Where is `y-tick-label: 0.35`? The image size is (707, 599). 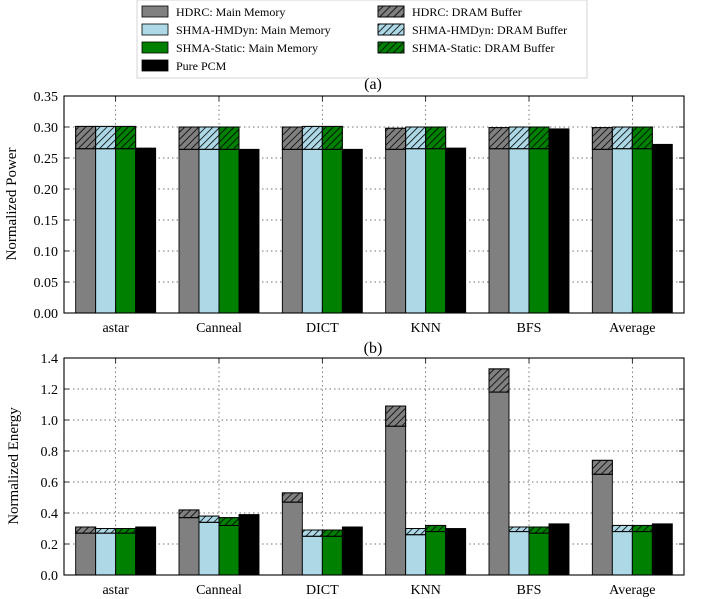
y-tick-label: 0.35 is located at coordinates (46, 97).